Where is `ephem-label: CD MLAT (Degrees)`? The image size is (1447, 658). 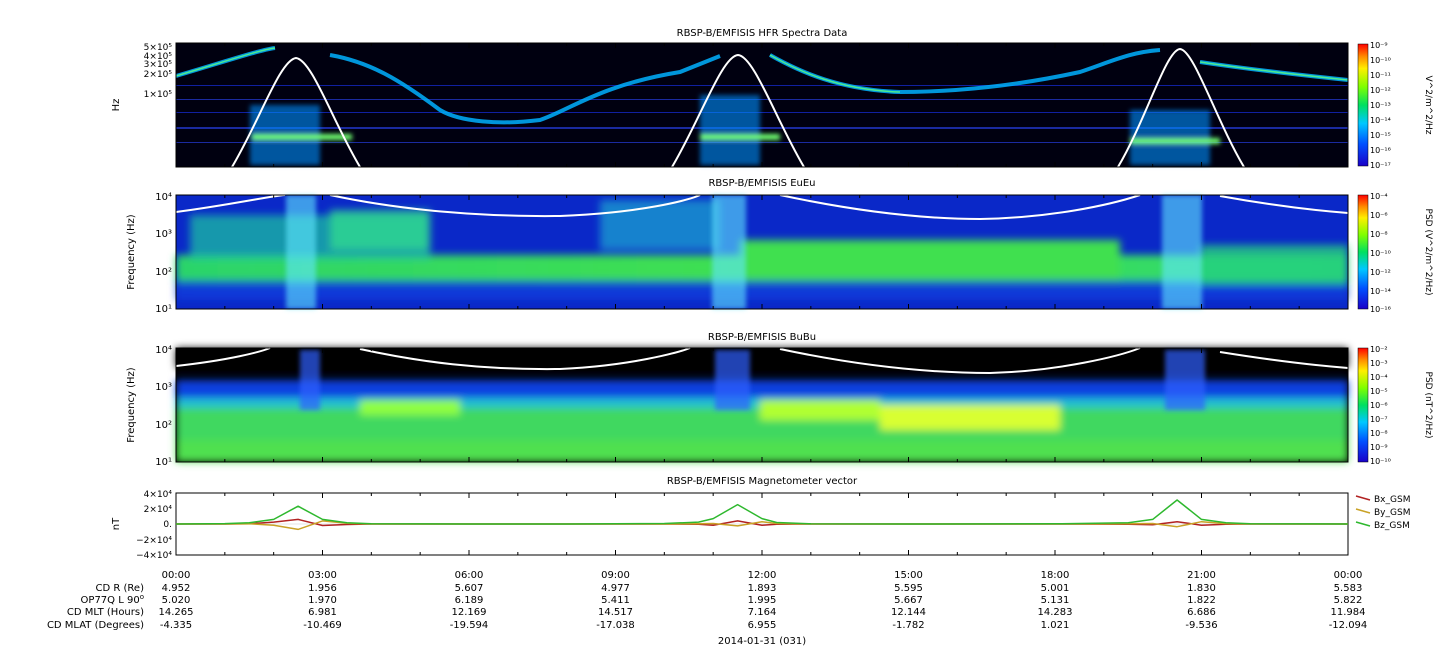
ephem-label: CD MLAT (Degrees) is located at coordinates (95, 625).